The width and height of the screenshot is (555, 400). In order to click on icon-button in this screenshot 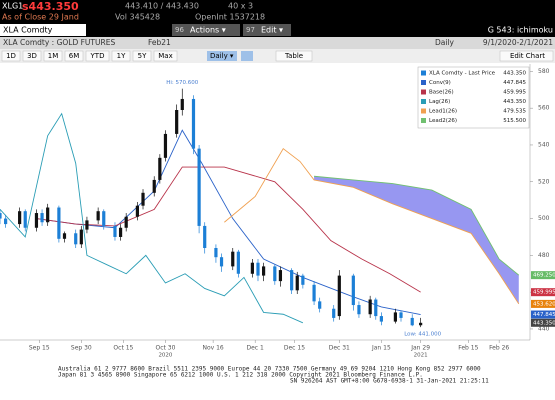, I will do `click(247, 56)`.